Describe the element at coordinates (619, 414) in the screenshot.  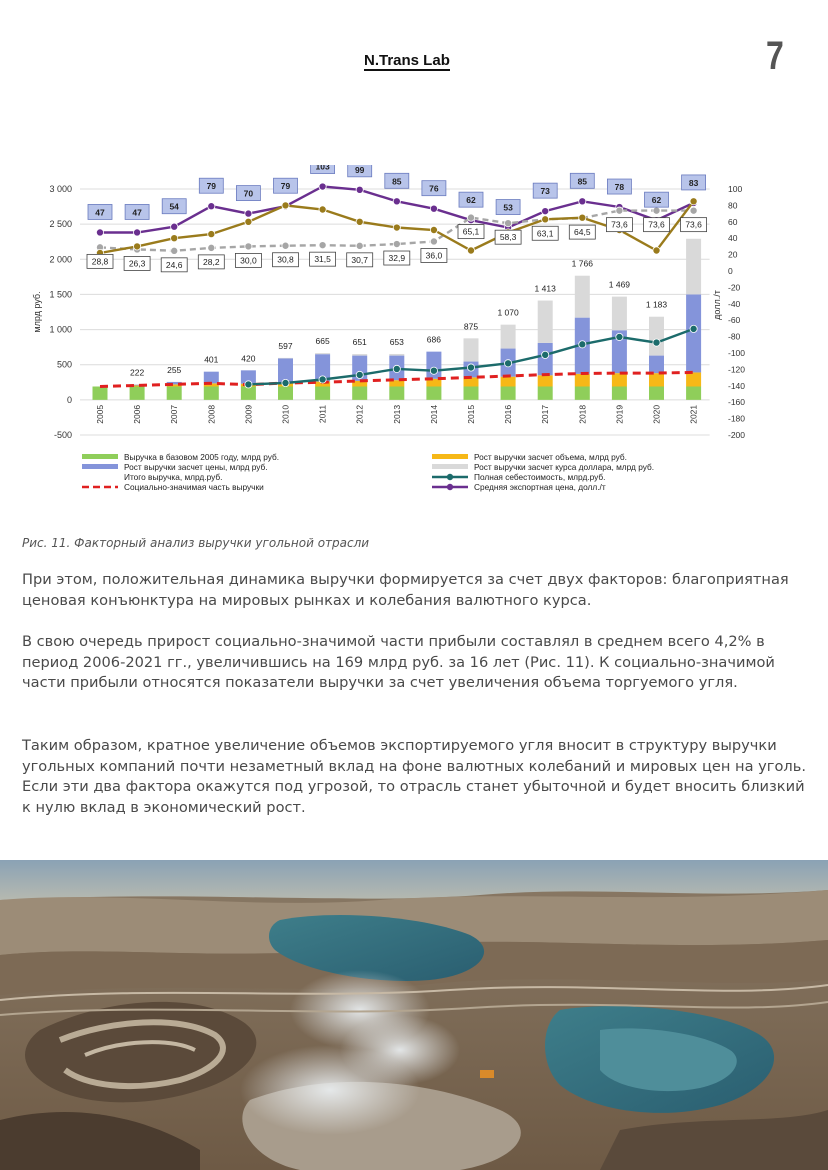
I see `x-tick-label: 2019` at that location.